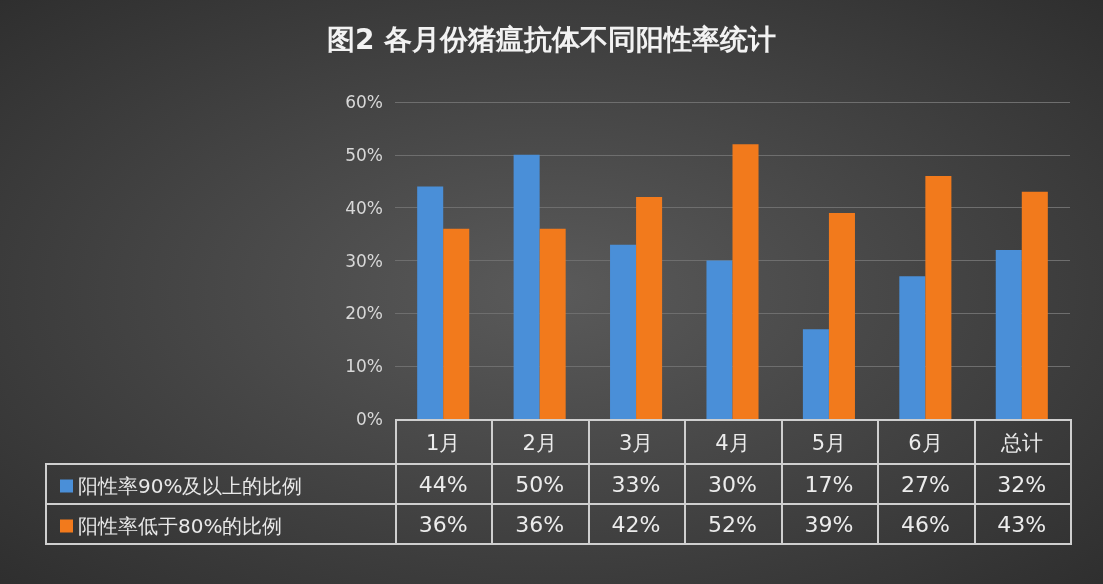  What do you see at coordinates (925, 442) in the screenshot?
I see `x-tick-label: 6月` at bounding box center [925, 442].